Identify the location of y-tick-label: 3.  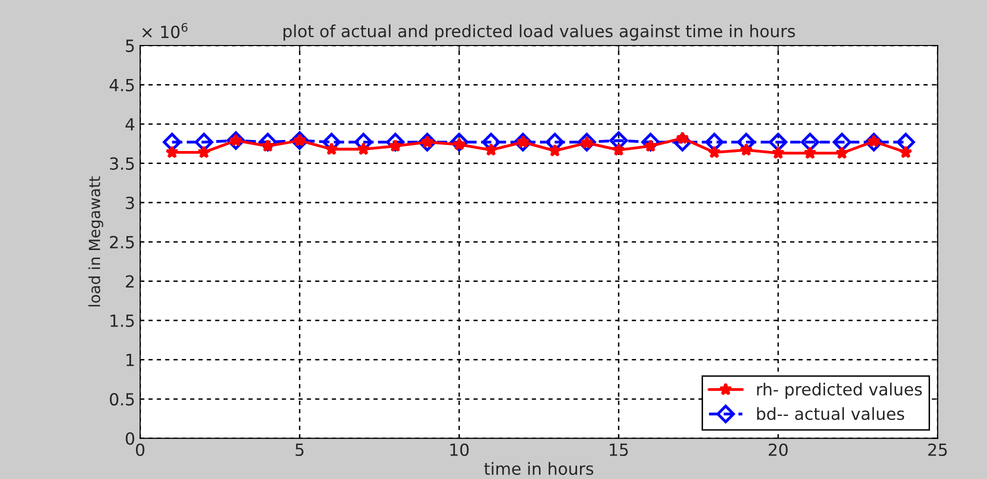
(130, 203).